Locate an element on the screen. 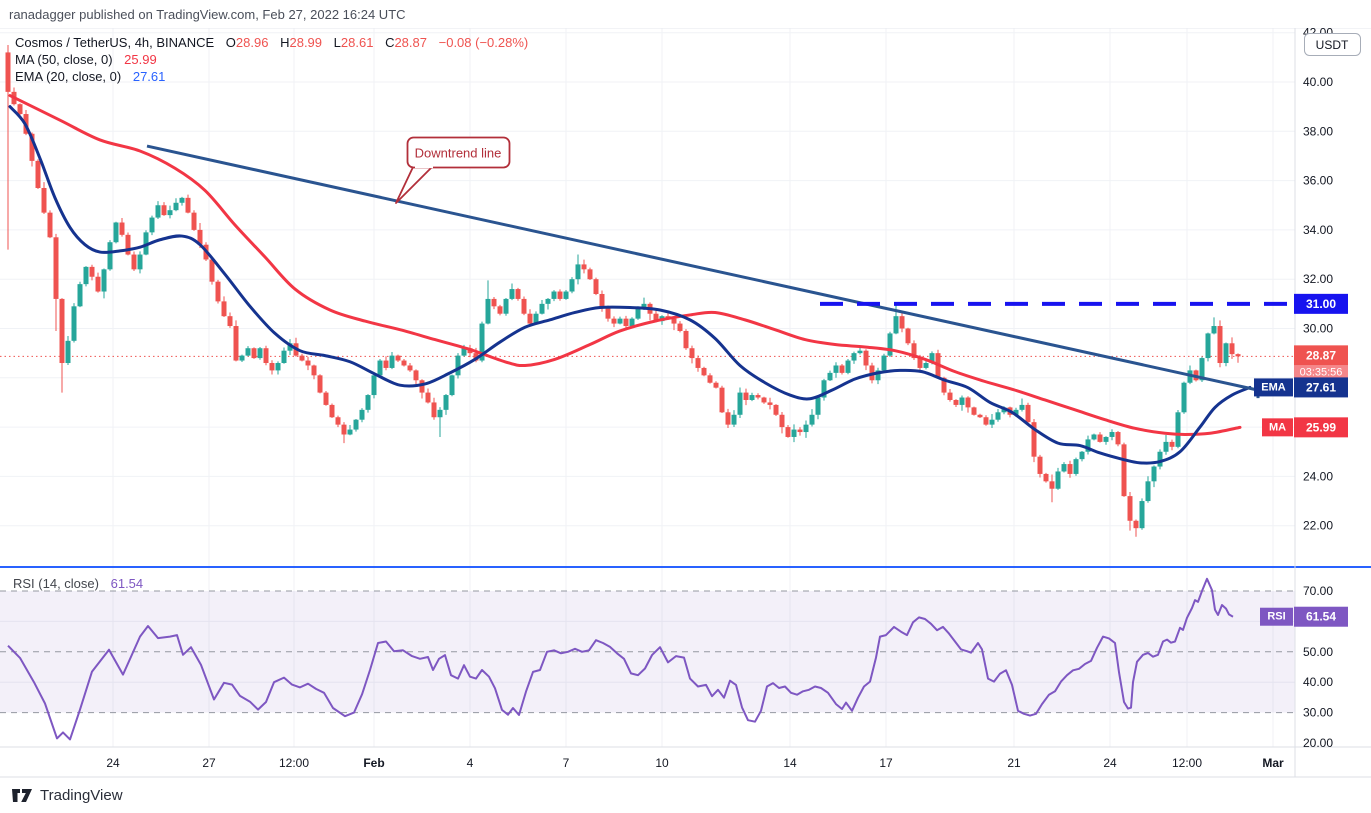 The height and width of the screenshot is (813, 1371). rsi-tick-label: 30.00 is located at coordinates (1318, 713).